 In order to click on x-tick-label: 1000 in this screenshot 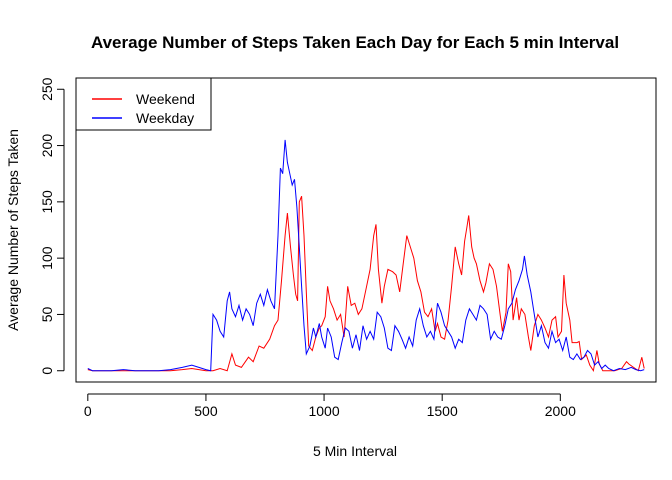, I will do `click(323, 411)`.